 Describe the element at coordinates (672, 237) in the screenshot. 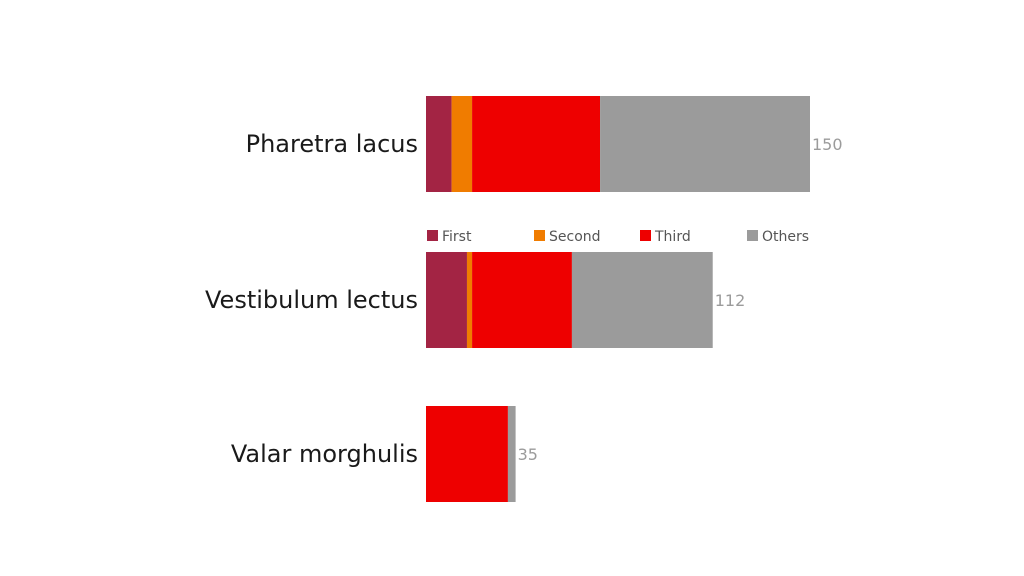

I see `legend-label-third: Third` at that location.